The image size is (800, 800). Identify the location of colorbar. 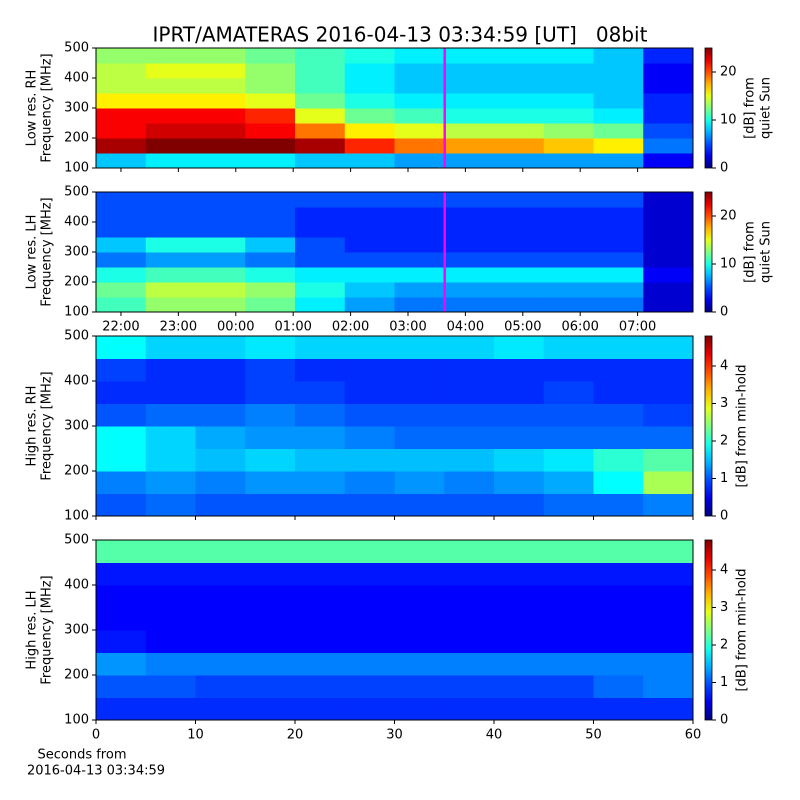
(708, 252).